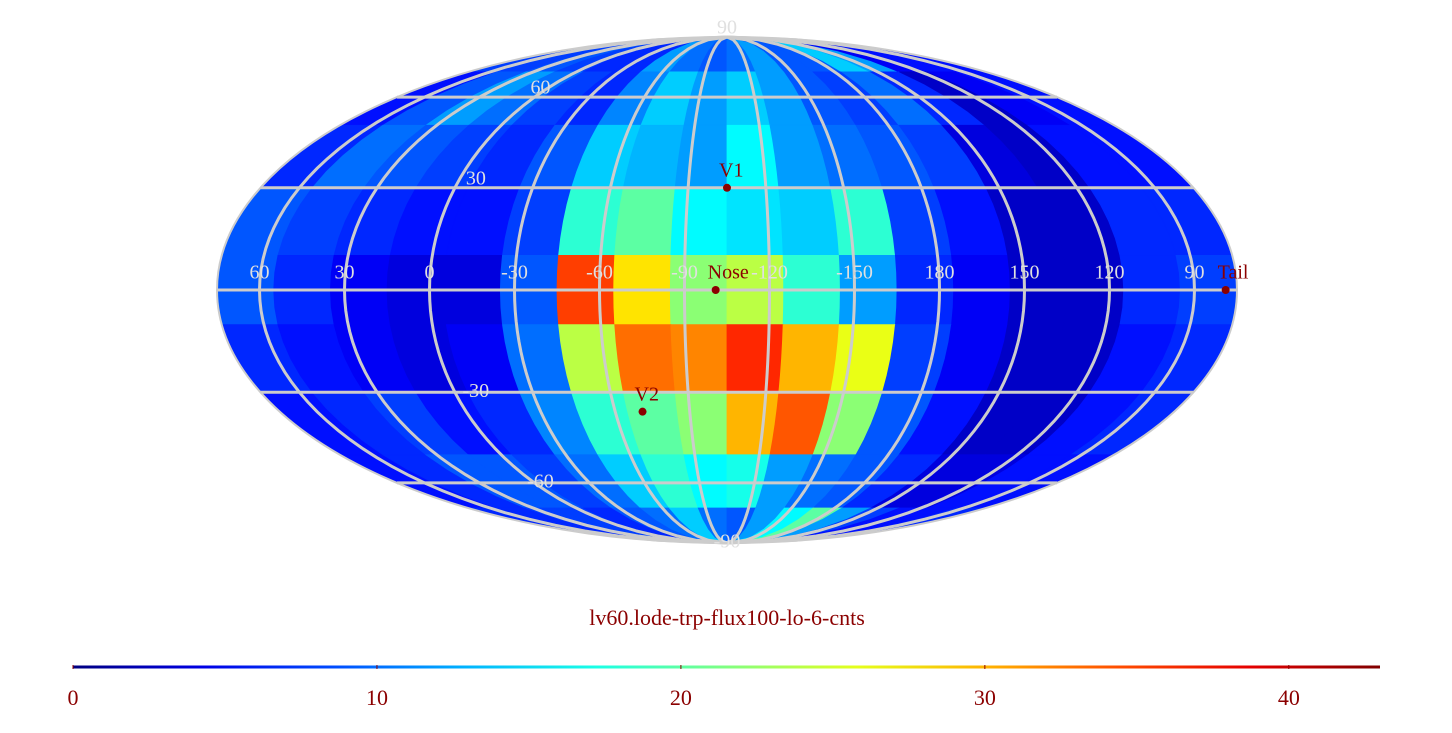 The width and height of the screenshot is (1452, 733). I want to click on colorbar-tick-label: 20, so click(681, 697).